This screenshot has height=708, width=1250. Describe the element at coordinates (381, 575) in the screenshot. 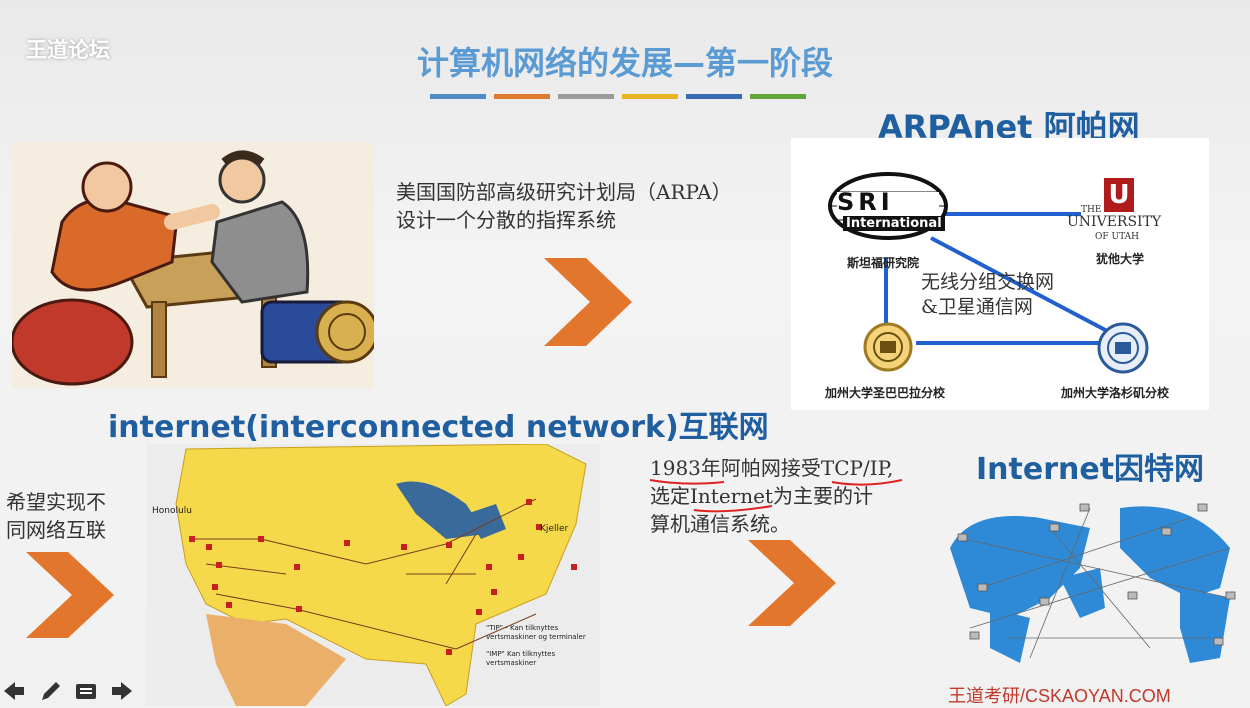

I see `us-map-graphic` at that location.